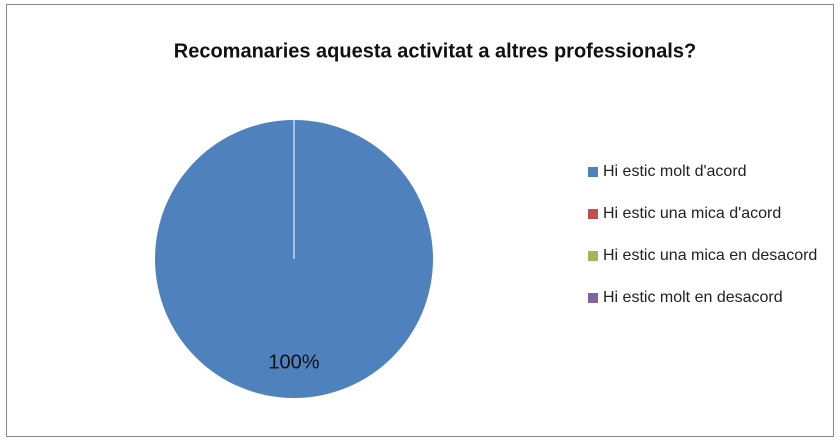 Image resolution: width=840 pixels, height=443 pixels. I want to click on legend-label: Hi estic una mica d'acord, so click(692, 213).